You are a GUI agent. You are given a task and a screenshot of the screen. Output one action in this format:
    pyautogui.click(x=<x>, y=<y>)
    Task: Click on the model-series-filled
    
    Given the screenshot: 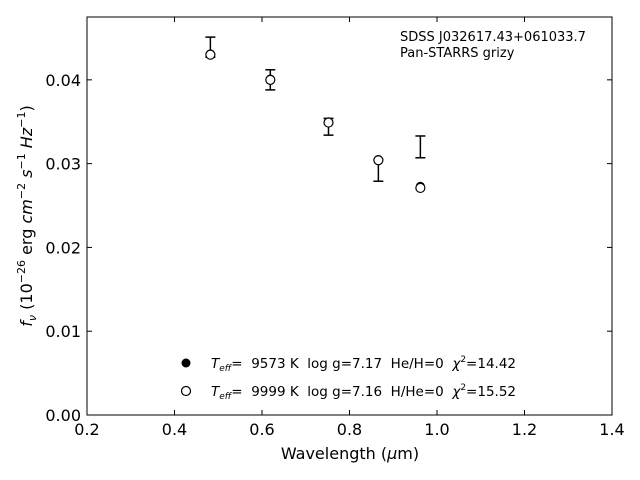 What is the action you would take?
    pyautogui.click(x=315, y=120)
    